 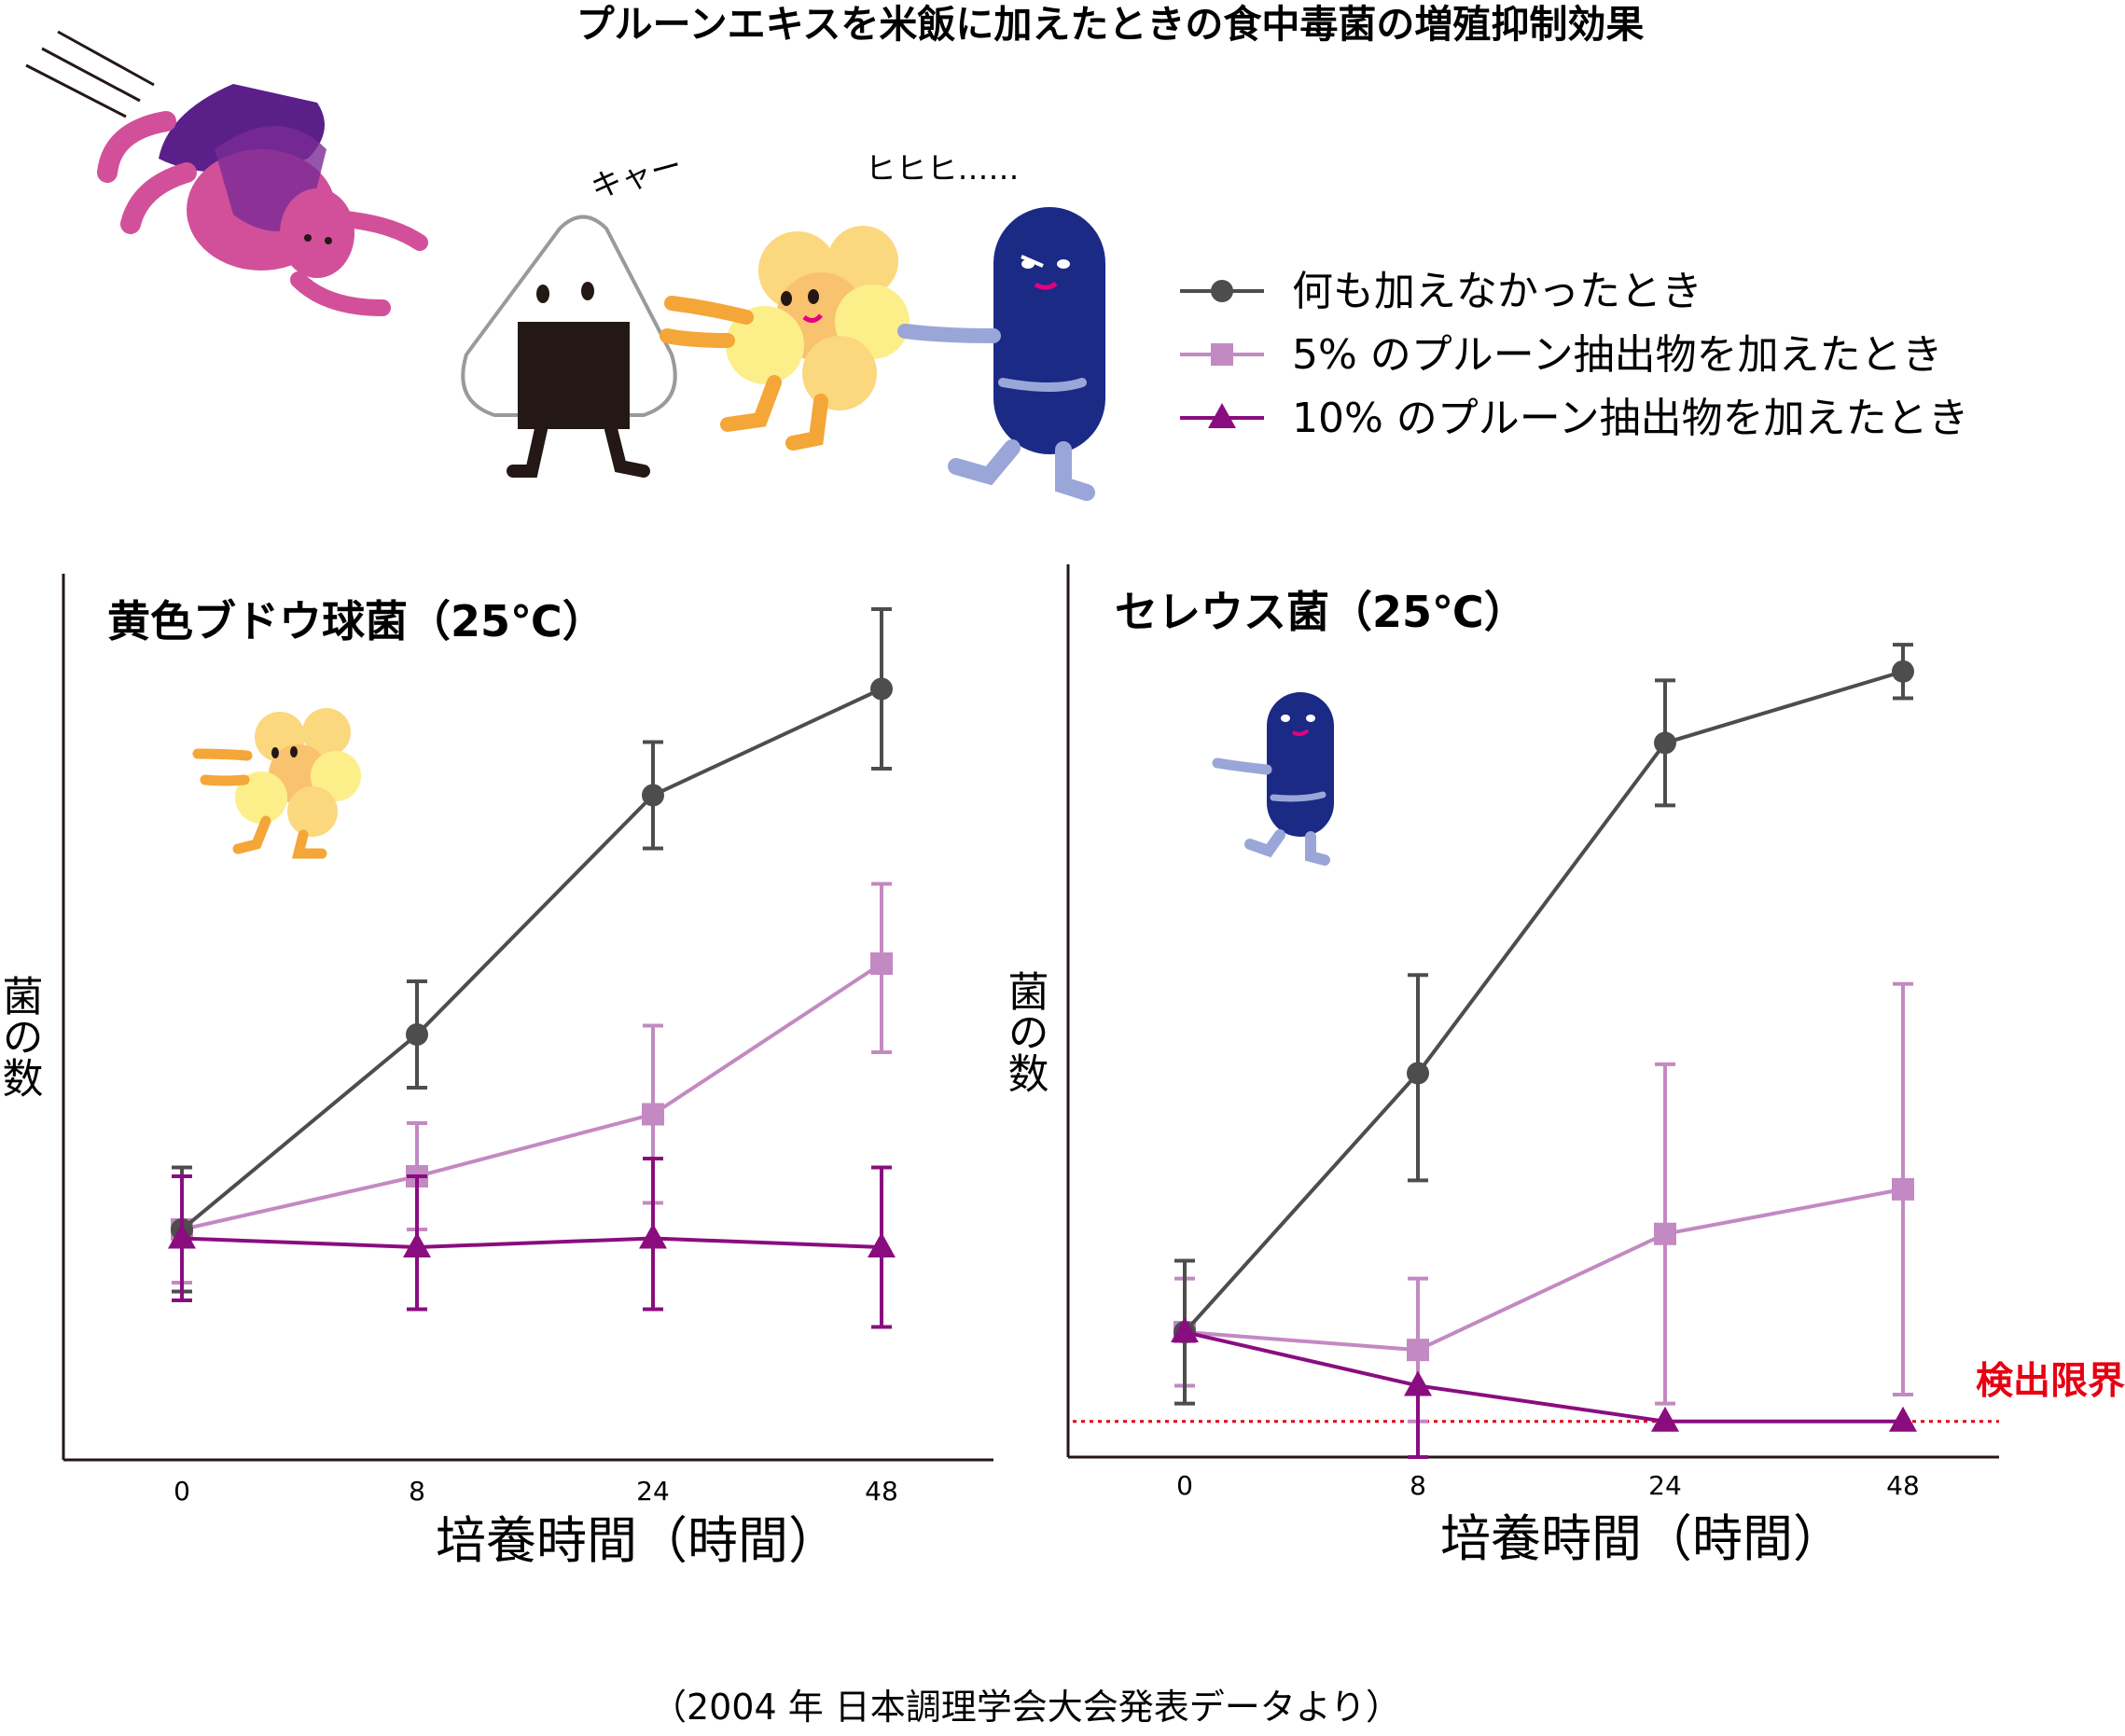 I want to click on legend-label: 何も加えなかったとき, so click(x=1497, y=291).